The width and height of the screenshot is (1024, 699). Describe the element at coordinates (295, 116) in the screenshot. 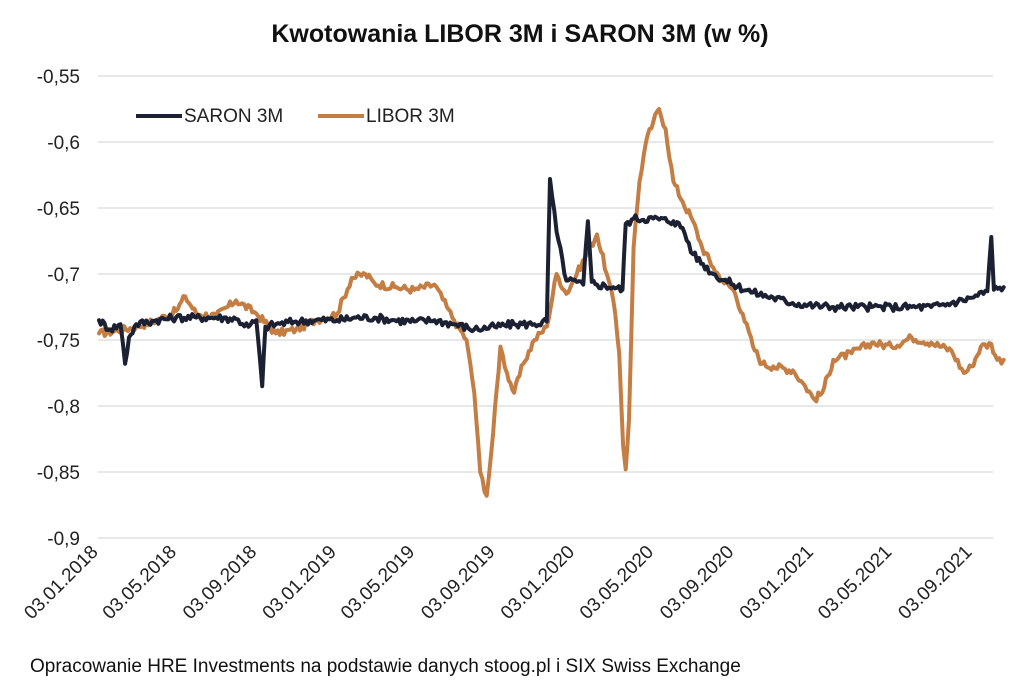

I see `legend: SARON 3M LIBOR 3M` at that location.